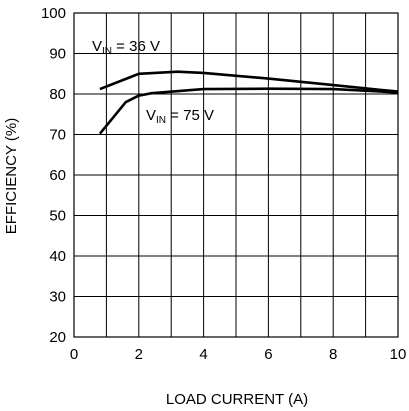 This screenshot has width=409, height=411. I want to click on y-tick-labels: 20 30 40 50 60 70 80 90 100, so click(53, 175).